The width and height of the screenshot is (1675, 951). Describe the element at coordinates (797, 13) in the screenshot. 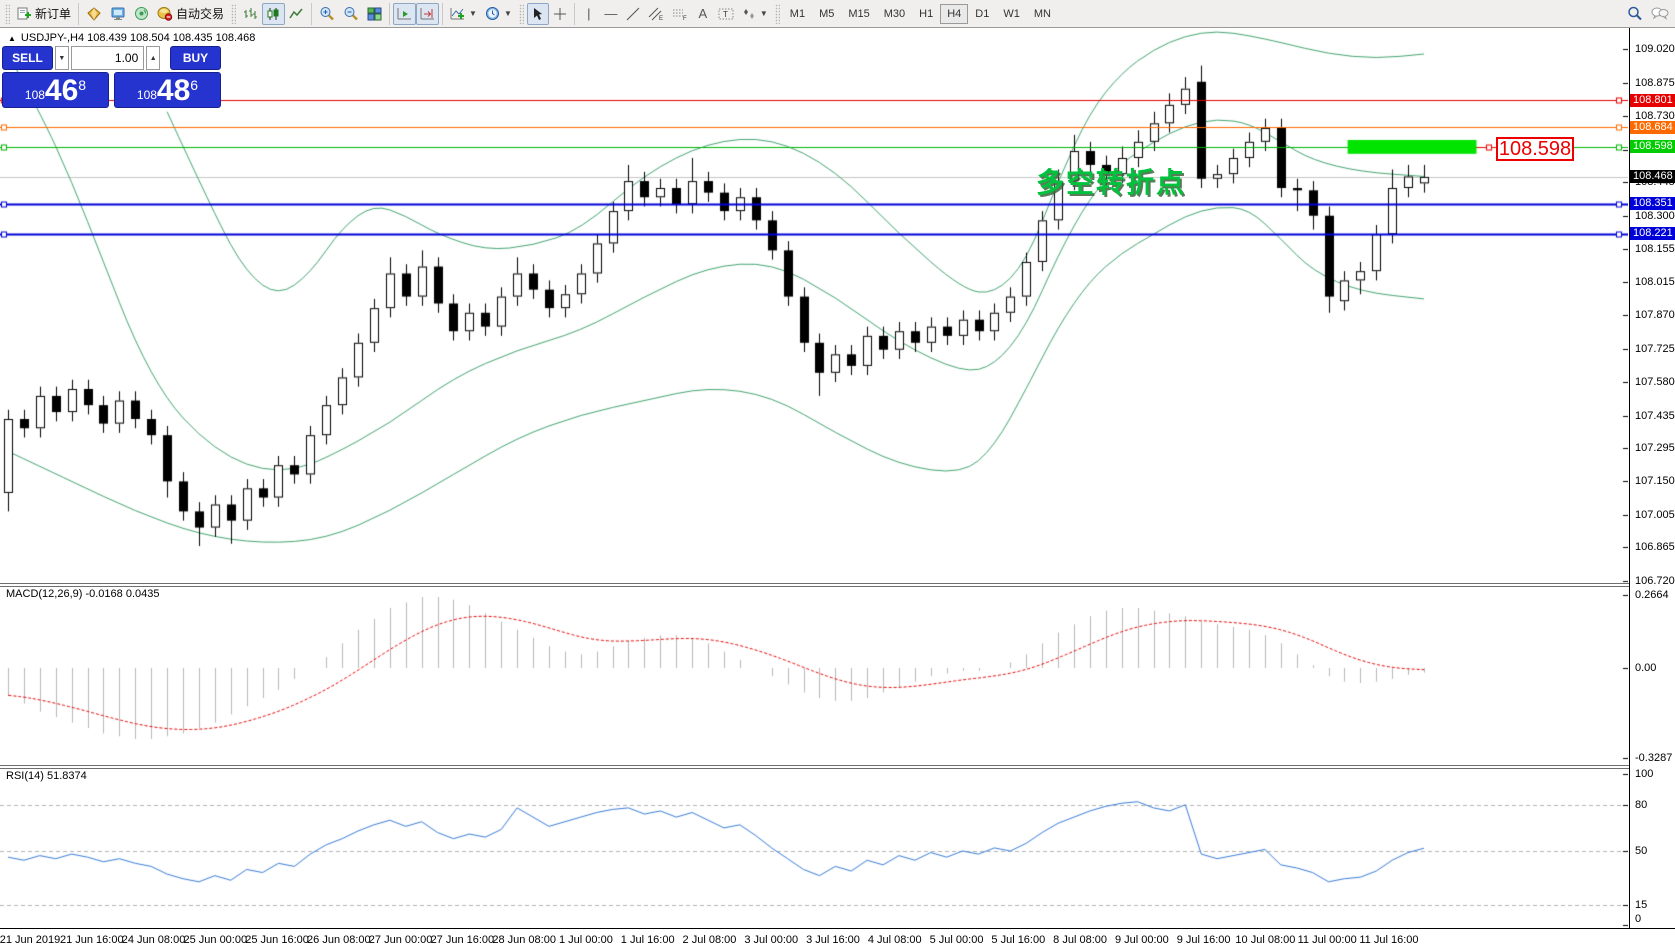

I see `timeframe-m1: M1` at that location.